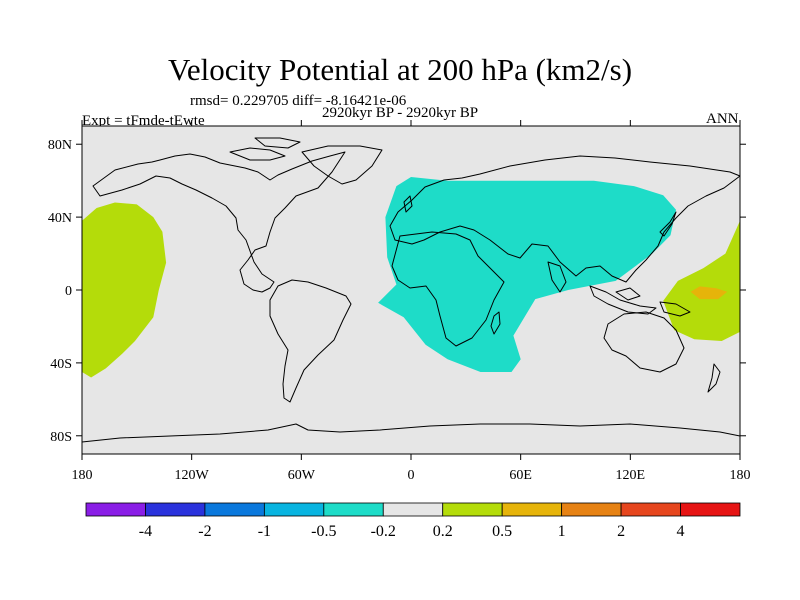  What do you see at coordinates (265, 149) in the screenshot?
I see `coast-arctic-islands` at bounding box center [265, 149].